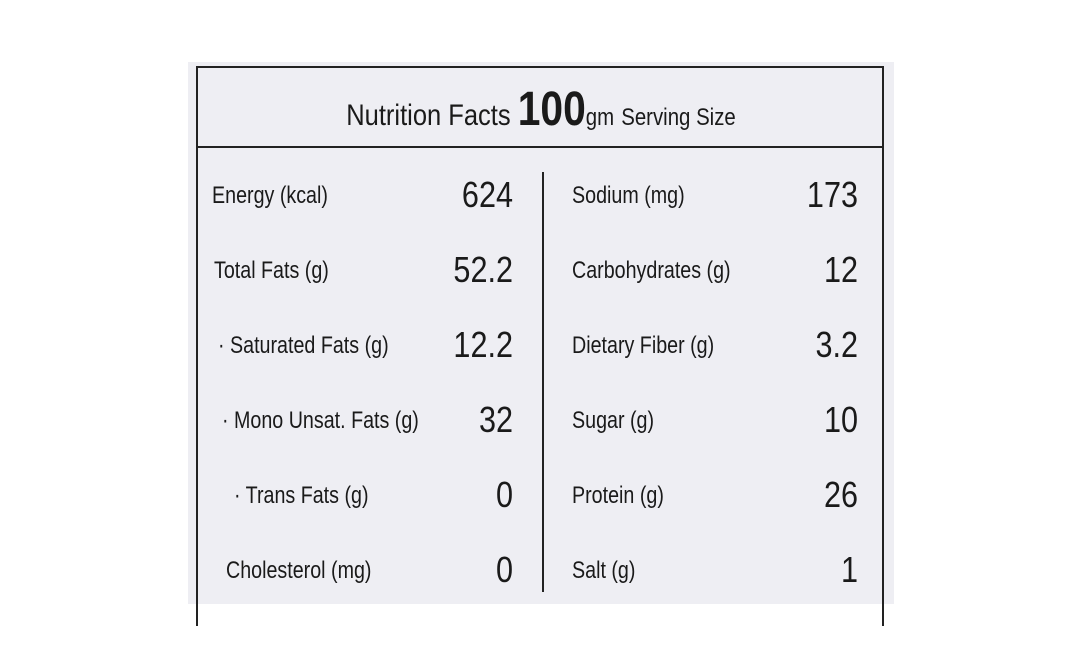  Describe the element at coordinates (428, 115) in the screenshot. I see `title-text: Nutrition Facts` at that location.